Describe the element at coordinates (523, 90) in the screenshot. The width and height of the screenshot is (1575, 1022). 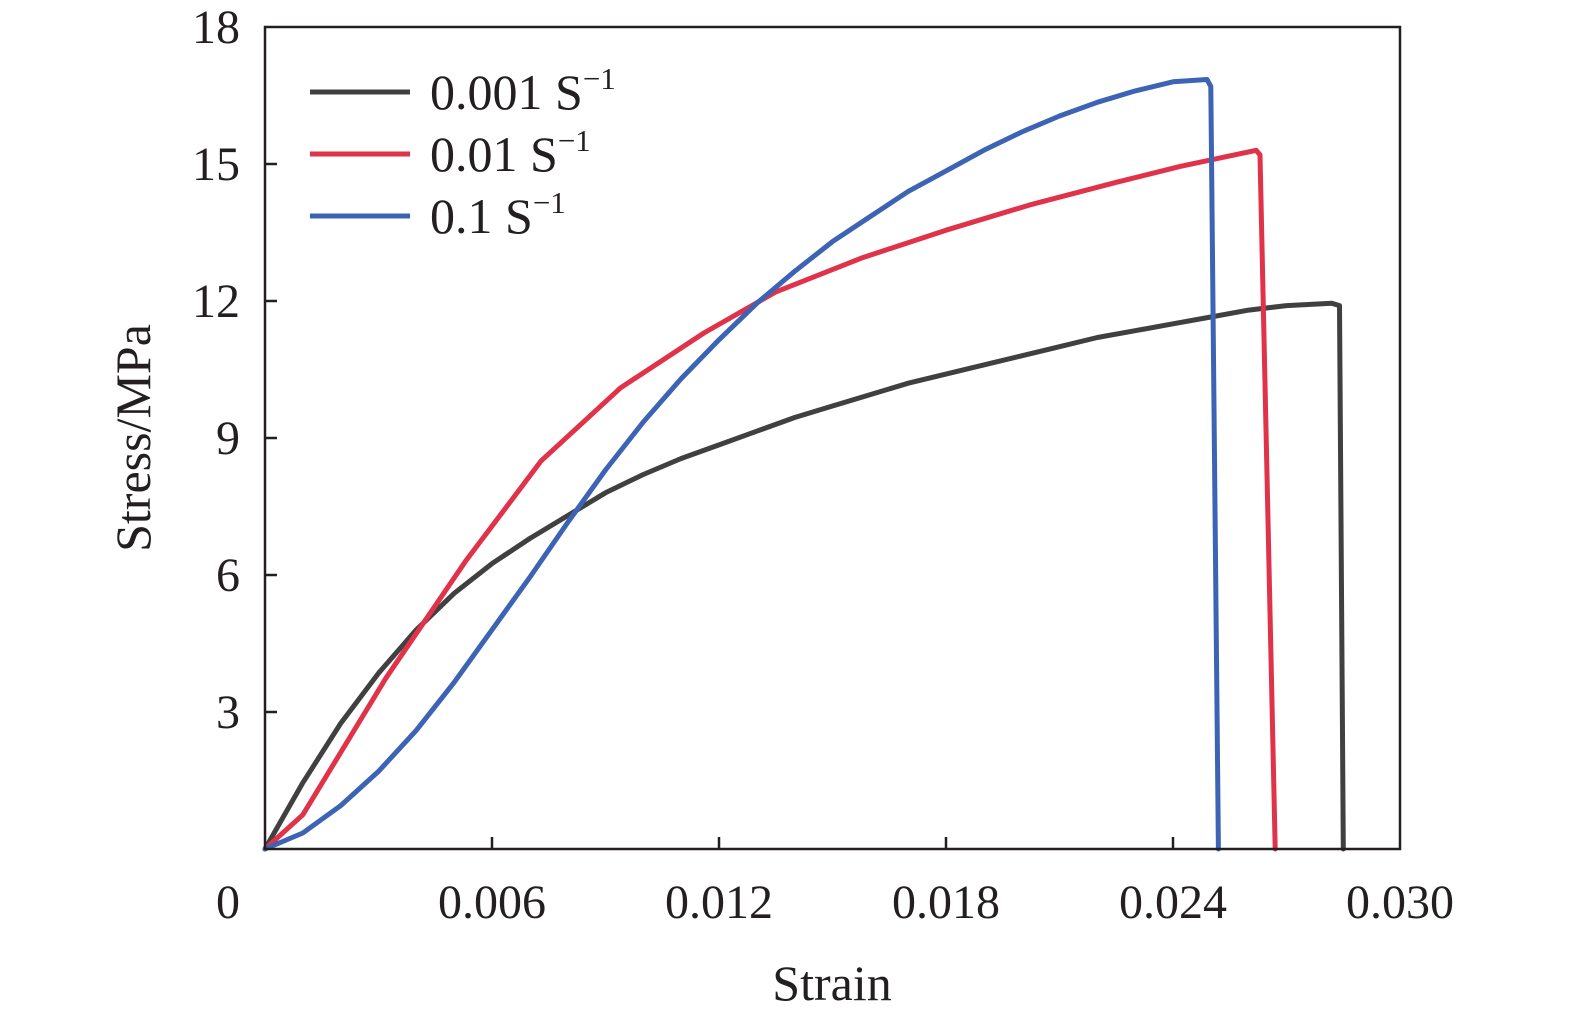
I see `legend-label-0: 0.001 S−1` at that location.